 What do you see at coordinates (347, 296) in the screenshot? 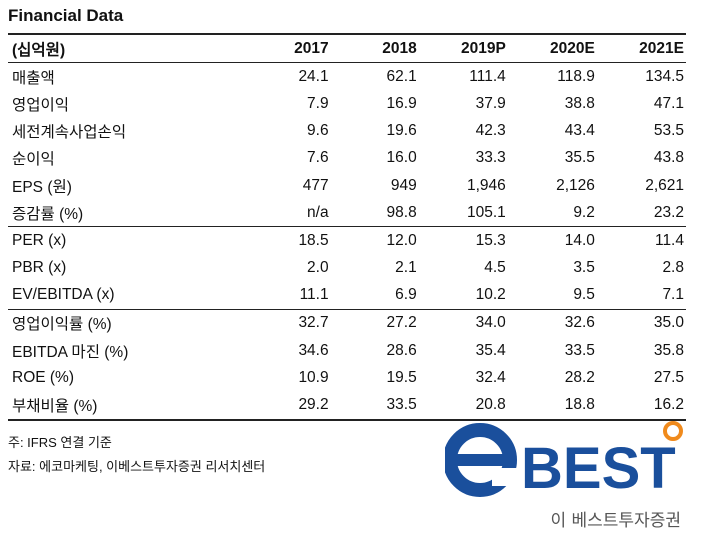
I see `table-row: EV/EBITDA (x) 11.1 6.9 10.2 9.5 7.1` at bounding box center [347, 296].